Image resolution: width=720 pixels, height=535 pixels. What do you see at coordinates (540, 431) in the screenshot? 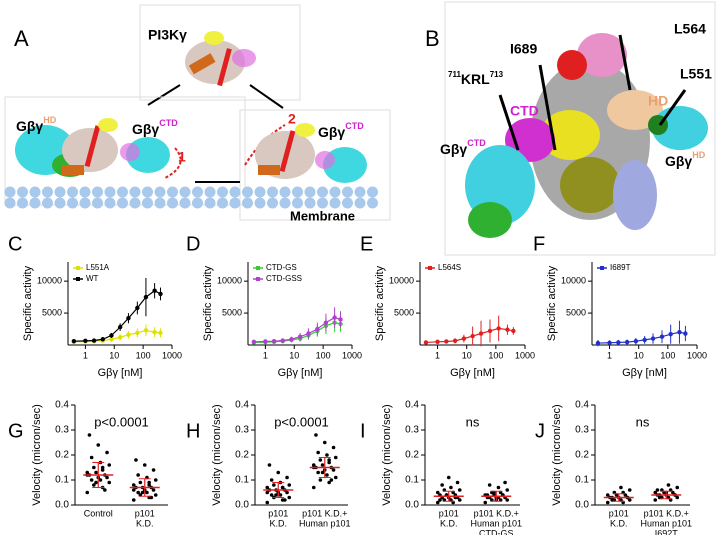
I see `panel-letter: J` at bounding box center [540, 431].